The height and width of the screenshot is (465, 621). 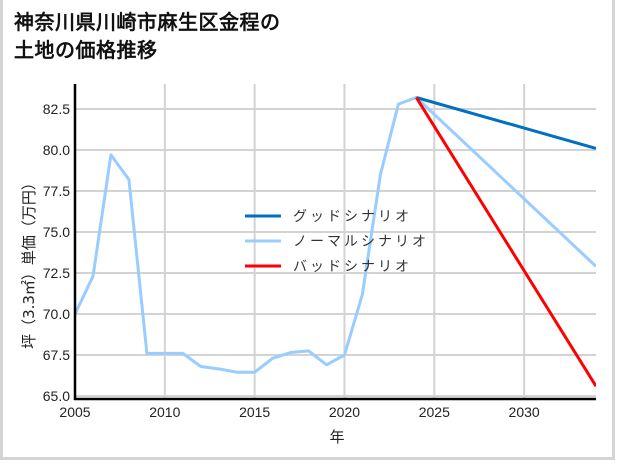 I want to click on y-tick-label: 67.5, so click(x=56, y=355).